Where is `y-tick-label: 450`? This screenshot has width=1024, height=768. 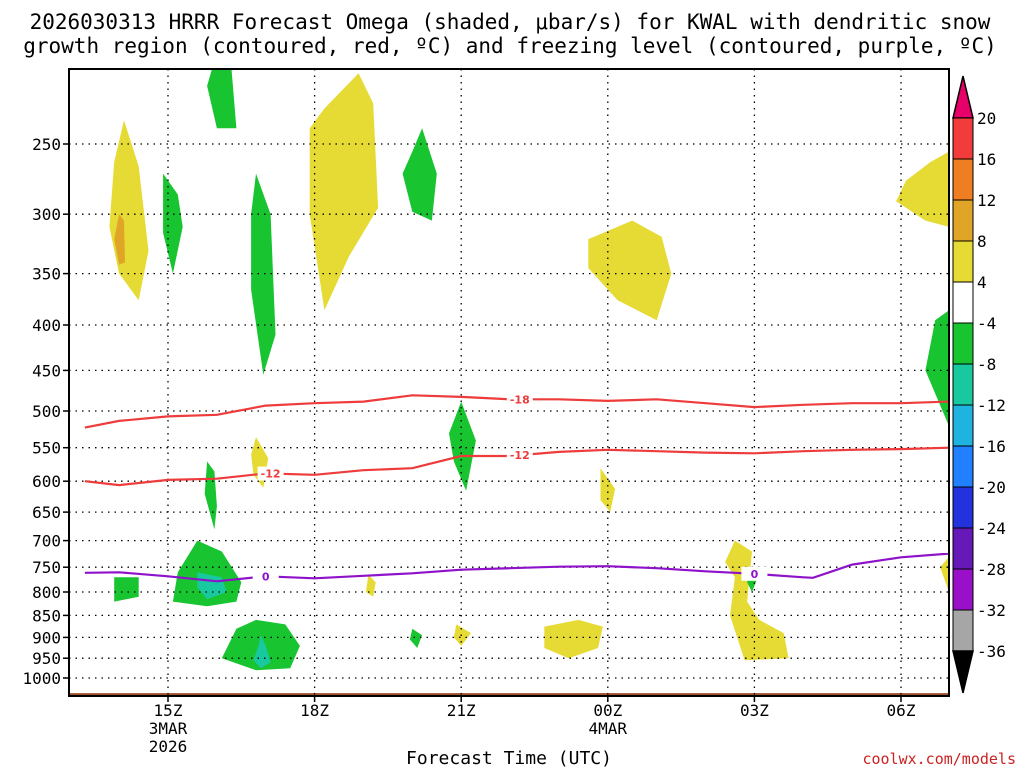
y-tick-label: 450 is located at coordinates (46, 370).